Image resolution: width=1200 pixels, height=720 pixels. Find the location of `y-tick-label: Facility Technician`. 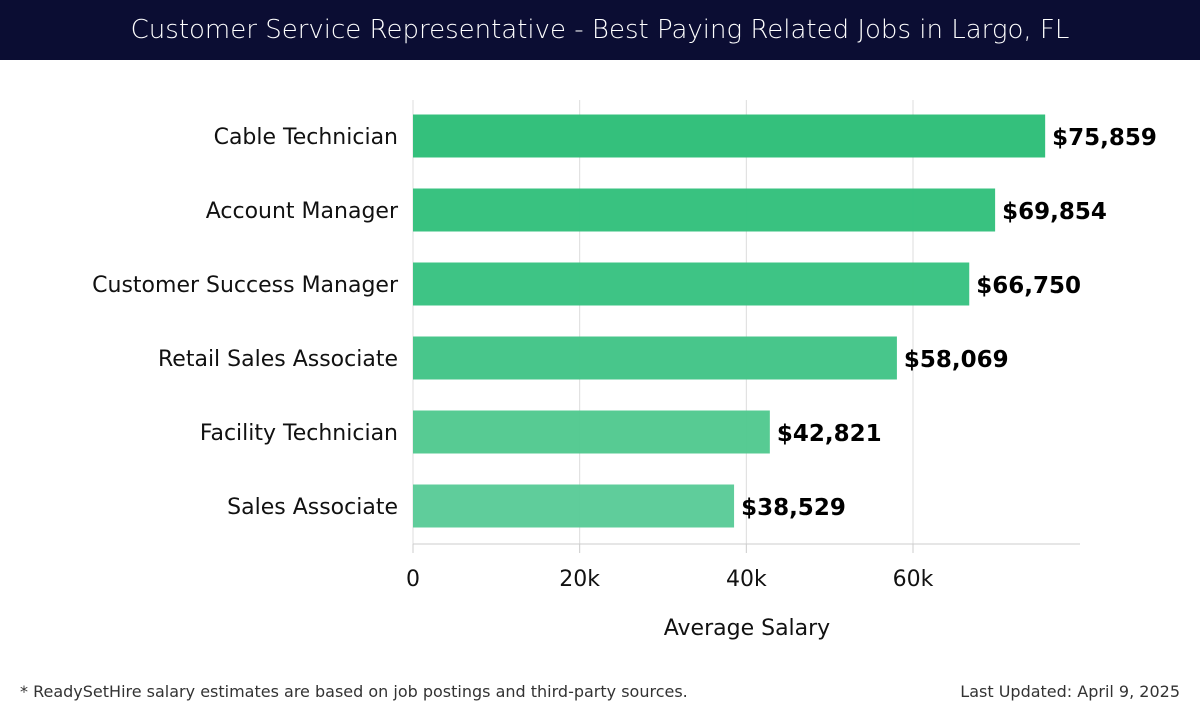

y-tick-label: Facility Technician is located at coordinates (299, 433).